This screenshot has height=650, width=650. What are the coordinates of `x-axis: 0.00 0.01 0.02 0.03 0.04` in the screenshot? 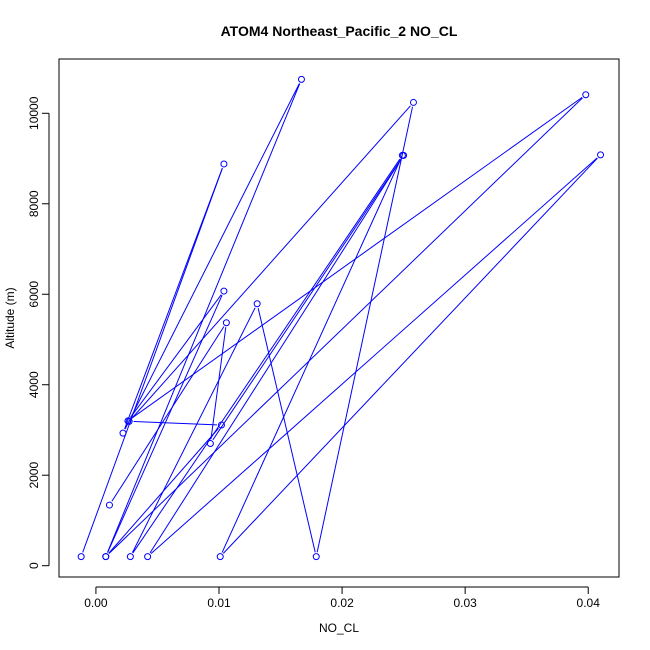 It's located at (342, 598).